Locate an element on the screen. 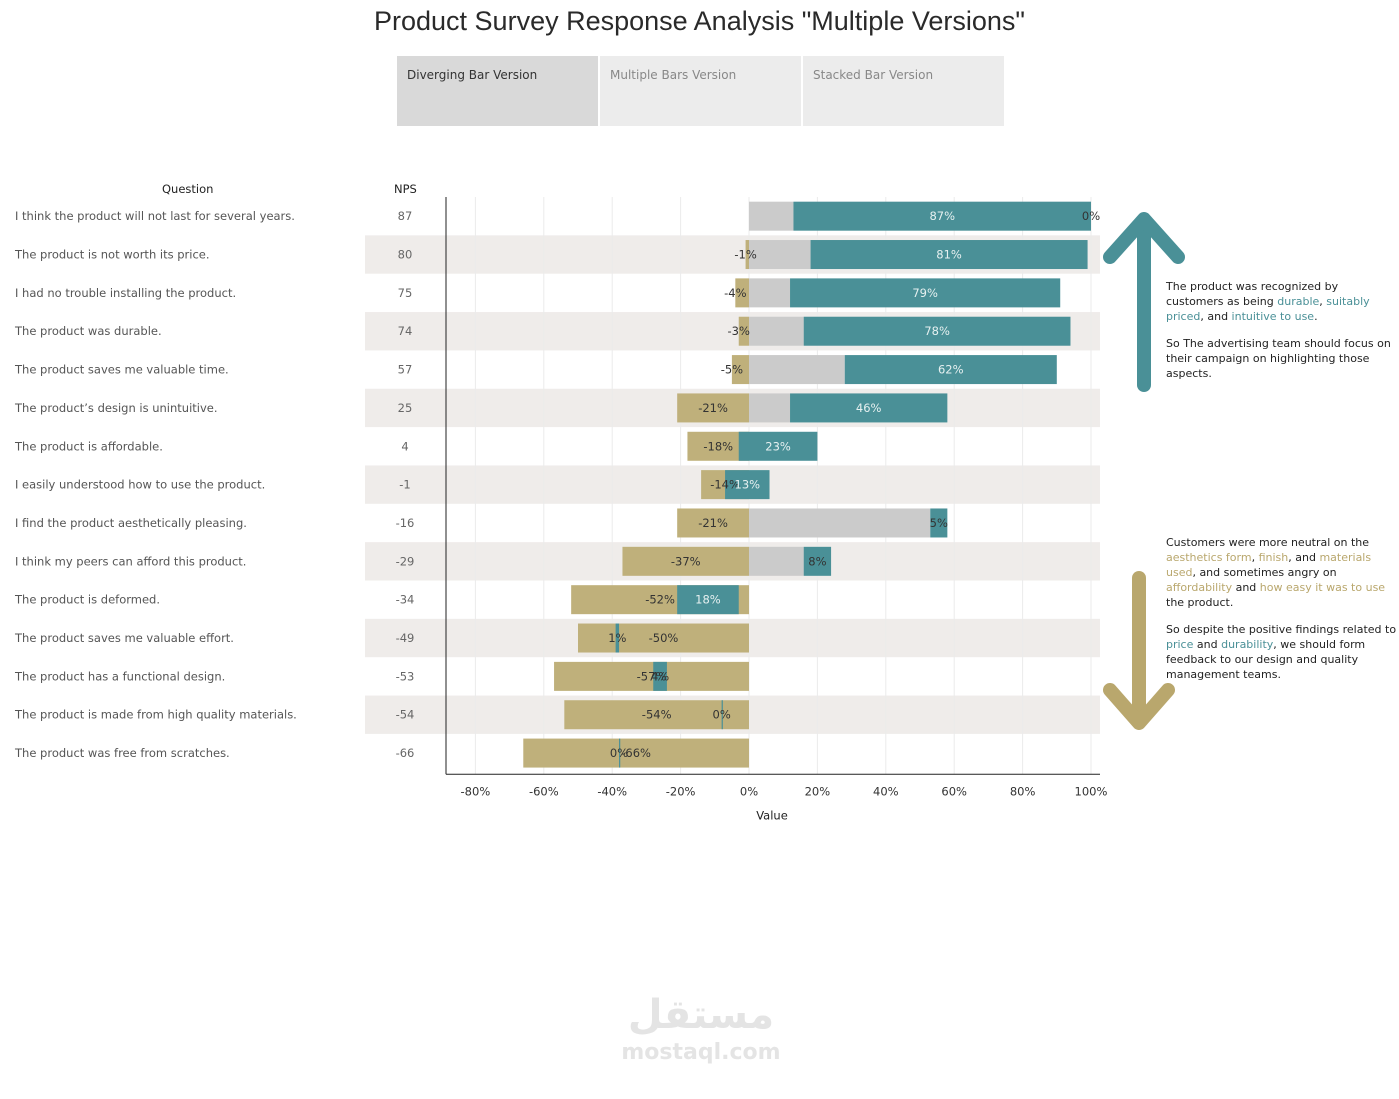 The height and width of the screenshot is (1099, 1399). highlight-aesthetics: aesthetics form is located at coordinates (1209, 557).